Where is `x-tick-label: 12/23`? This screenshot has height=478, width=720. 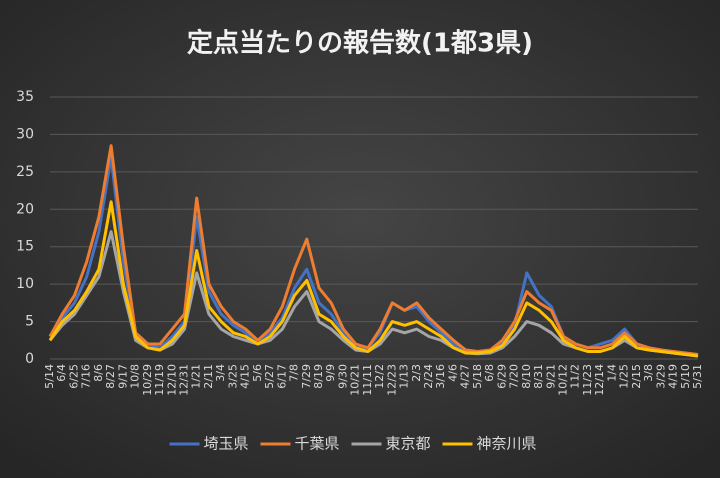 x-tick-label: 12/23 is located at coordinates (391, 380).